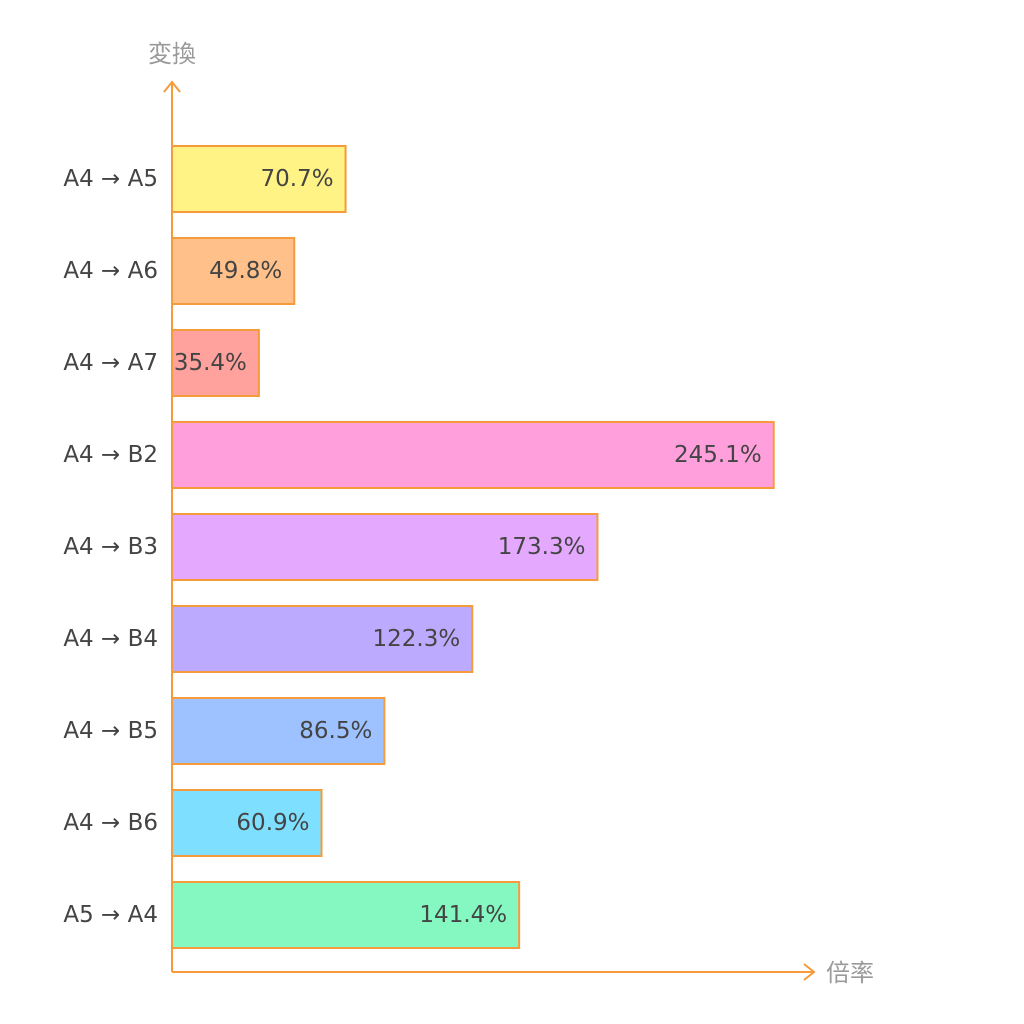  I want to click on category-label: A4 → A7, so click(110, 363).